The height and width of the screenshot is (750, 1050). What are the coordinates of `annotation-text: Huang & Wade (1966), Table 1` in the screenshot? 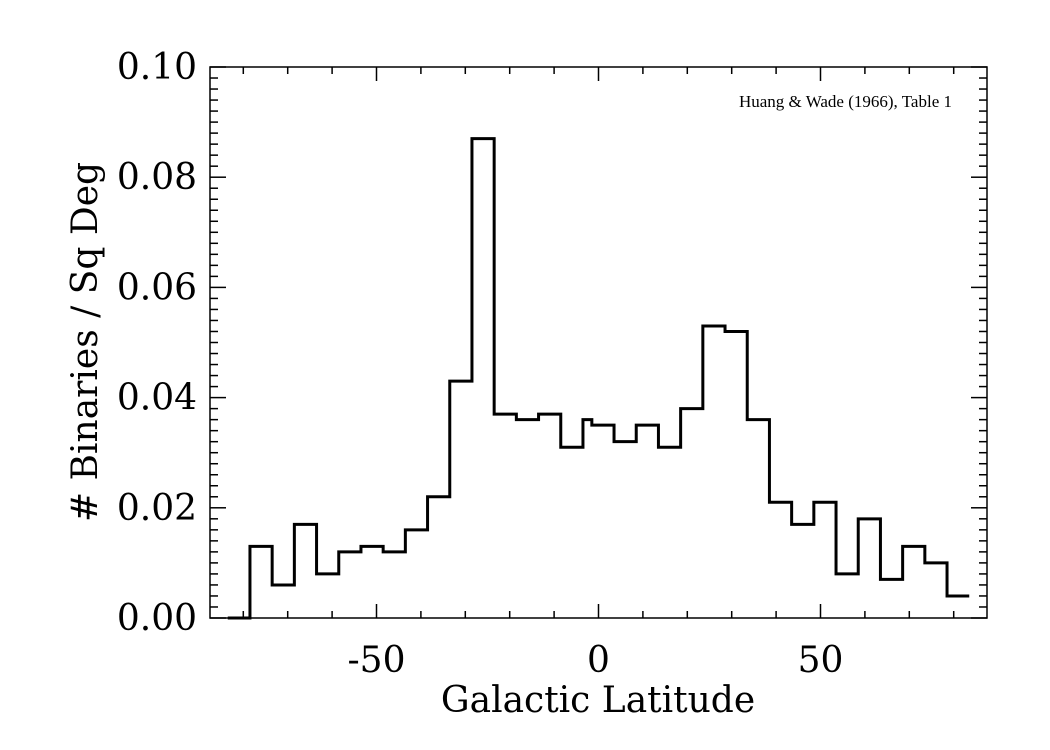 It's located at (845, 101).